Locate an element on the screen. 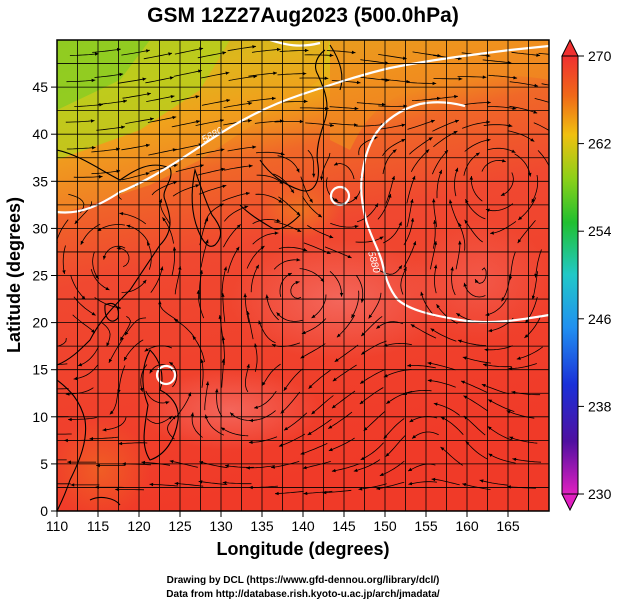 Image resolution: width=619 pixels, height=605 pixels. colorbar-tick-label: 270 is located at coordinates (600, 56).